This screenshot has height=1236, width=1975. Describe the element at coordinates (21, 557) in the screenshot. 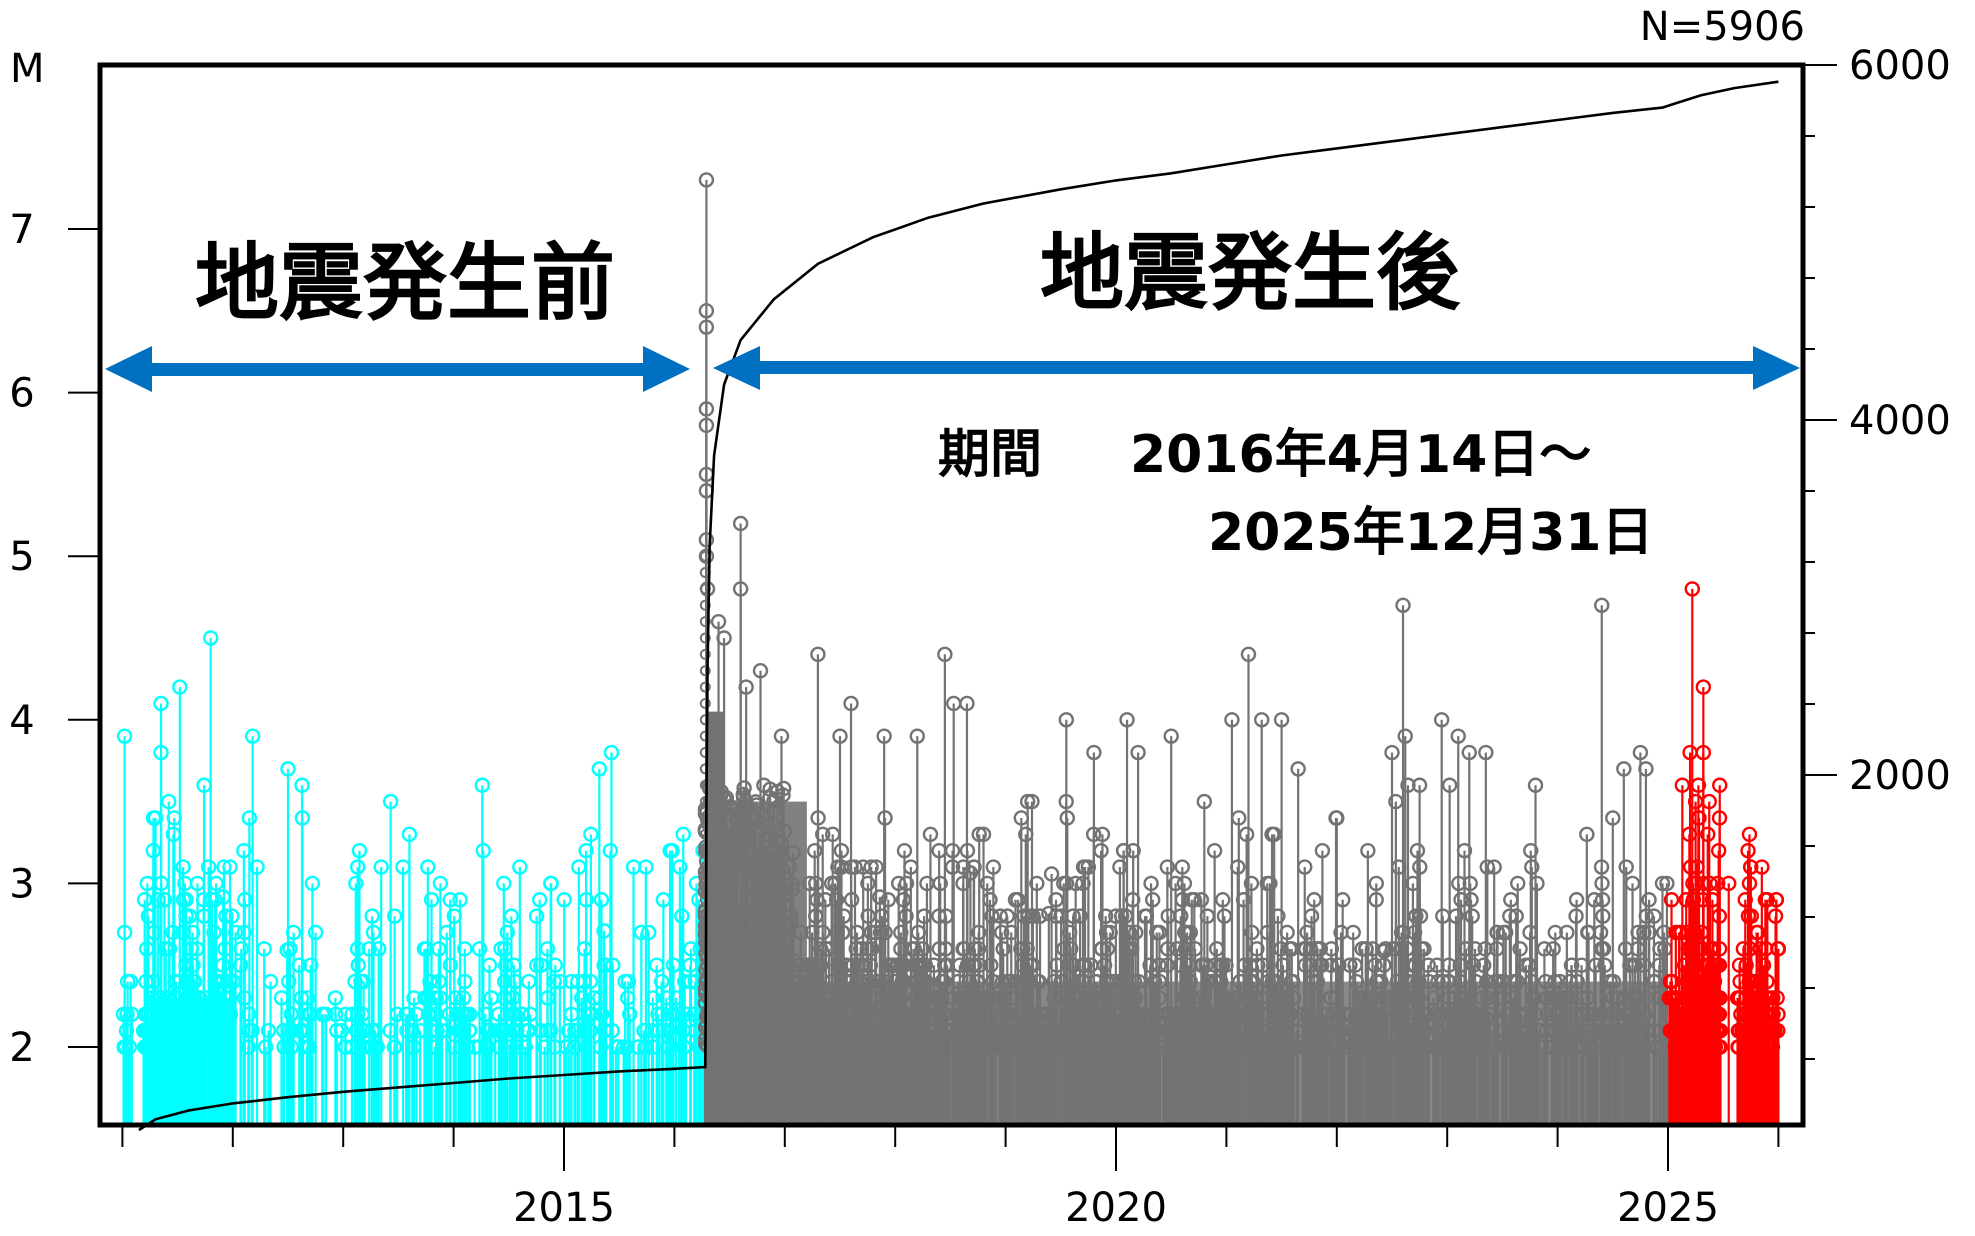

I see `left-axis-tick-label: 5` at that location.